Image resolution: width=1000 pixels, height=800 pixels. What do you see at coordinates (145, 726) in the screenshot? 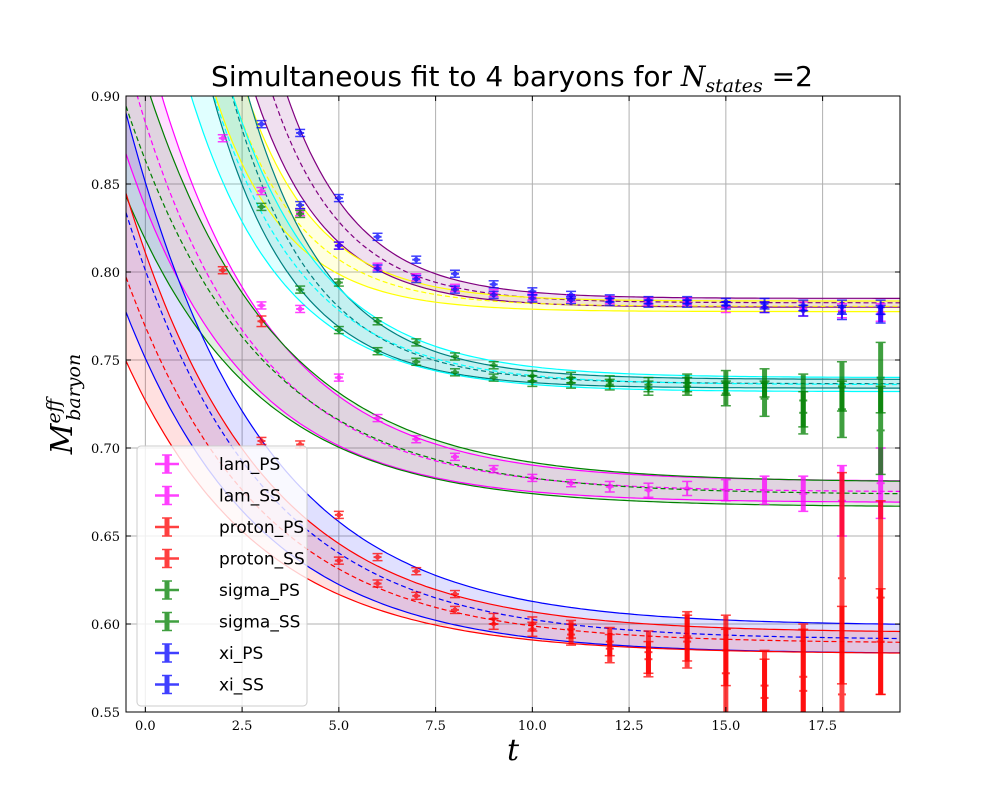
I see `x-tick-label: 0.0` at bounding box center [145, 726].